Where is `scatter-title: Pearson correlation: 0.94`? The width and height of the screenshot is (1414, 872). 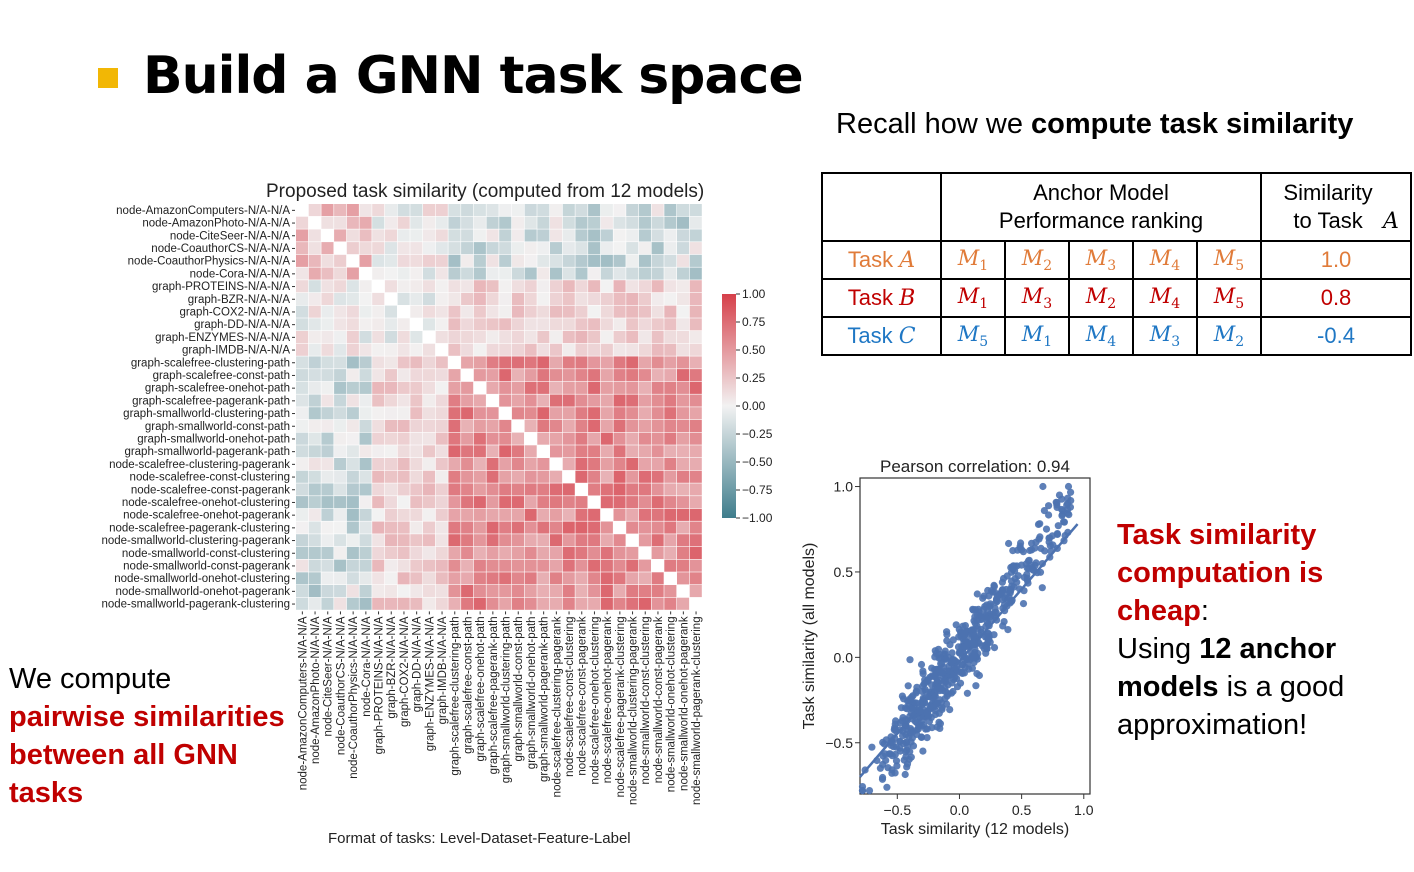 scatter-title: Pearson correlation: 0.94 is located at coordinates (975, 466).